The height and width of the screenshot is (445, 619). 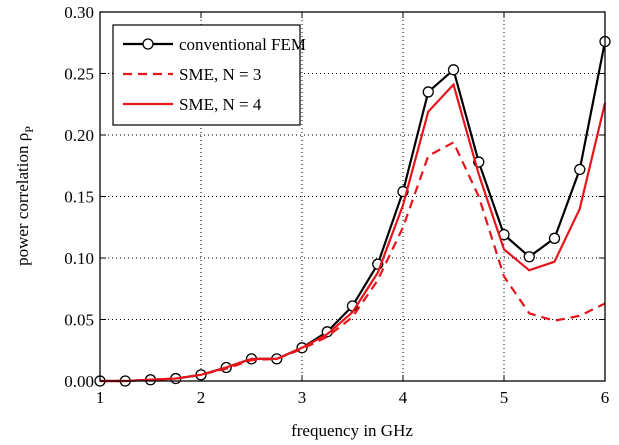 What do you see at coordinates (403, 397) in the screenshot?
I see `x-tick-label: 4` at bounding box center [403, 397].